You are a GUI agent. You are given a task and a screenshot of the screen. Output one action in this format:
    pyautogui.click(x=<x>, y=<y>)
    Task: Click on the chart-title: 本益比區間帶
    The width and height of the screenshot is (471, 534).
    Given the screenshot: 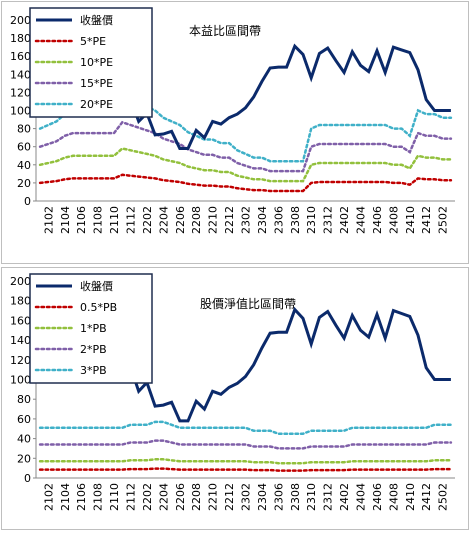 What is the action you would take?
    pyautogui.click(x=225, y=31)
    